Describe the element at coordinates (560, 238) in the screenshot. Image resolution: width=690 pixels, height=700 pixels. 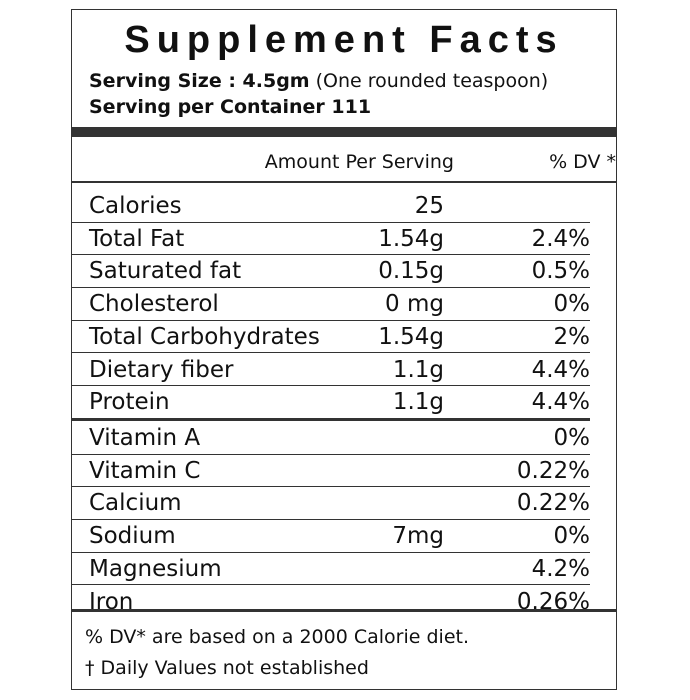
I see `nutrient-daily-value: 2.4%` at that location.